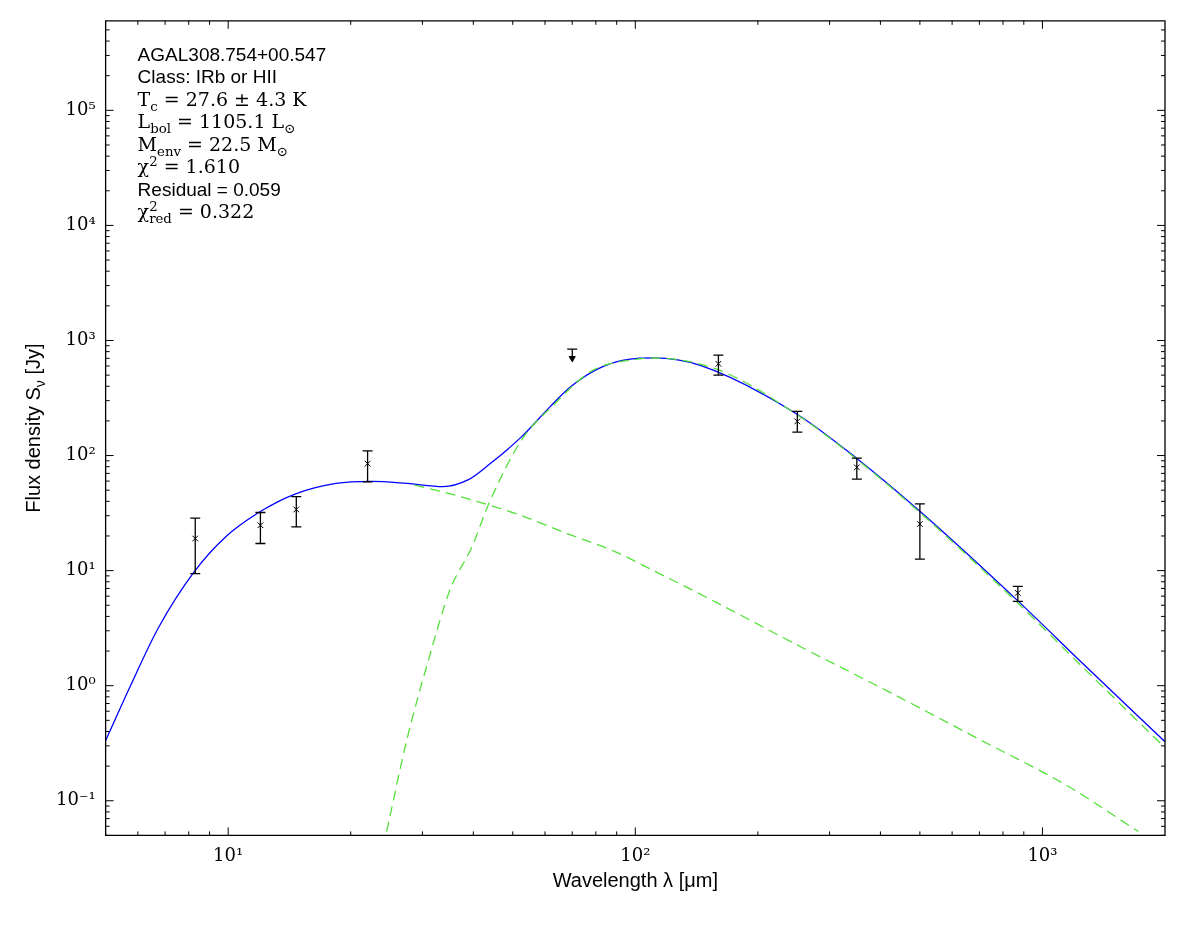 Image resolution: width=1200 pixels, height=933 pixels. What do you see at coordinates (207, 77) in the screenshot?
I see `annotation: Class: IRb or HII` at bounding box center [207, 77].